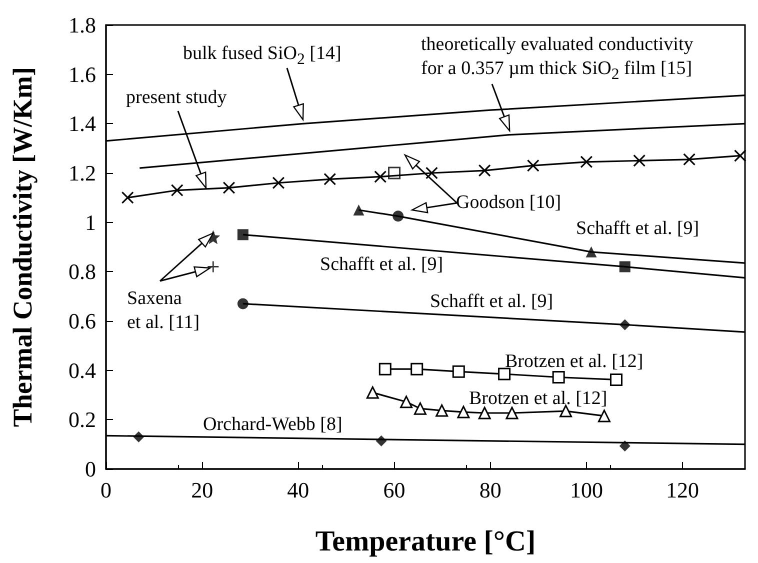  I want to click on x-tick-label: 60, so click(394, 490).